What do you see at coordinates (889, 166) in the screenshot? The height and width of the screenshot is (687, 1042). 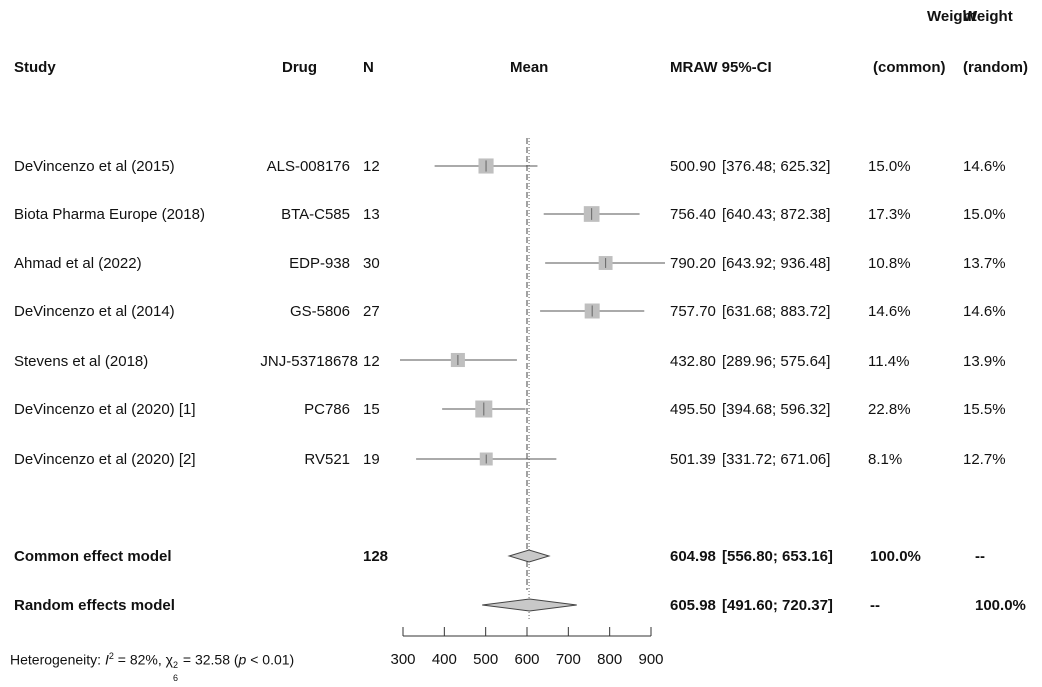 I see `study-weight-common: 15.0%` at bounding box center [889, 166].